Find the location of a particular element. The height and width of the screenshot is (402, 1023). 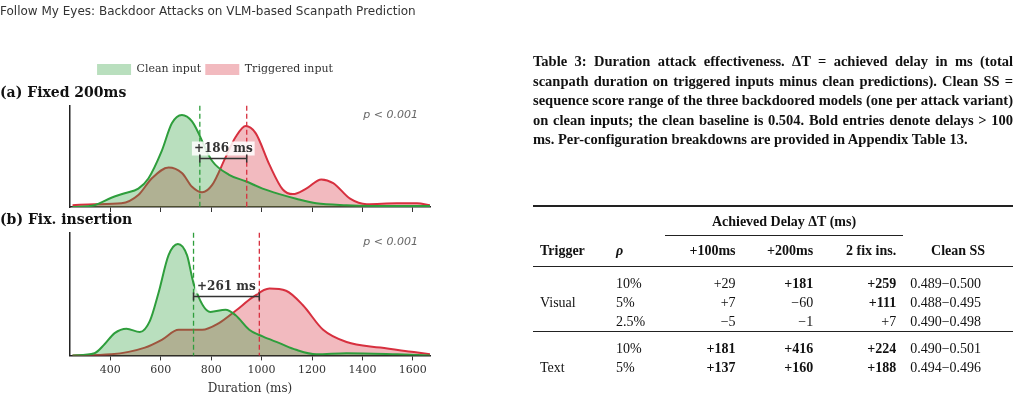

x-tick-label: 800 is located at coordinates (211, 369).